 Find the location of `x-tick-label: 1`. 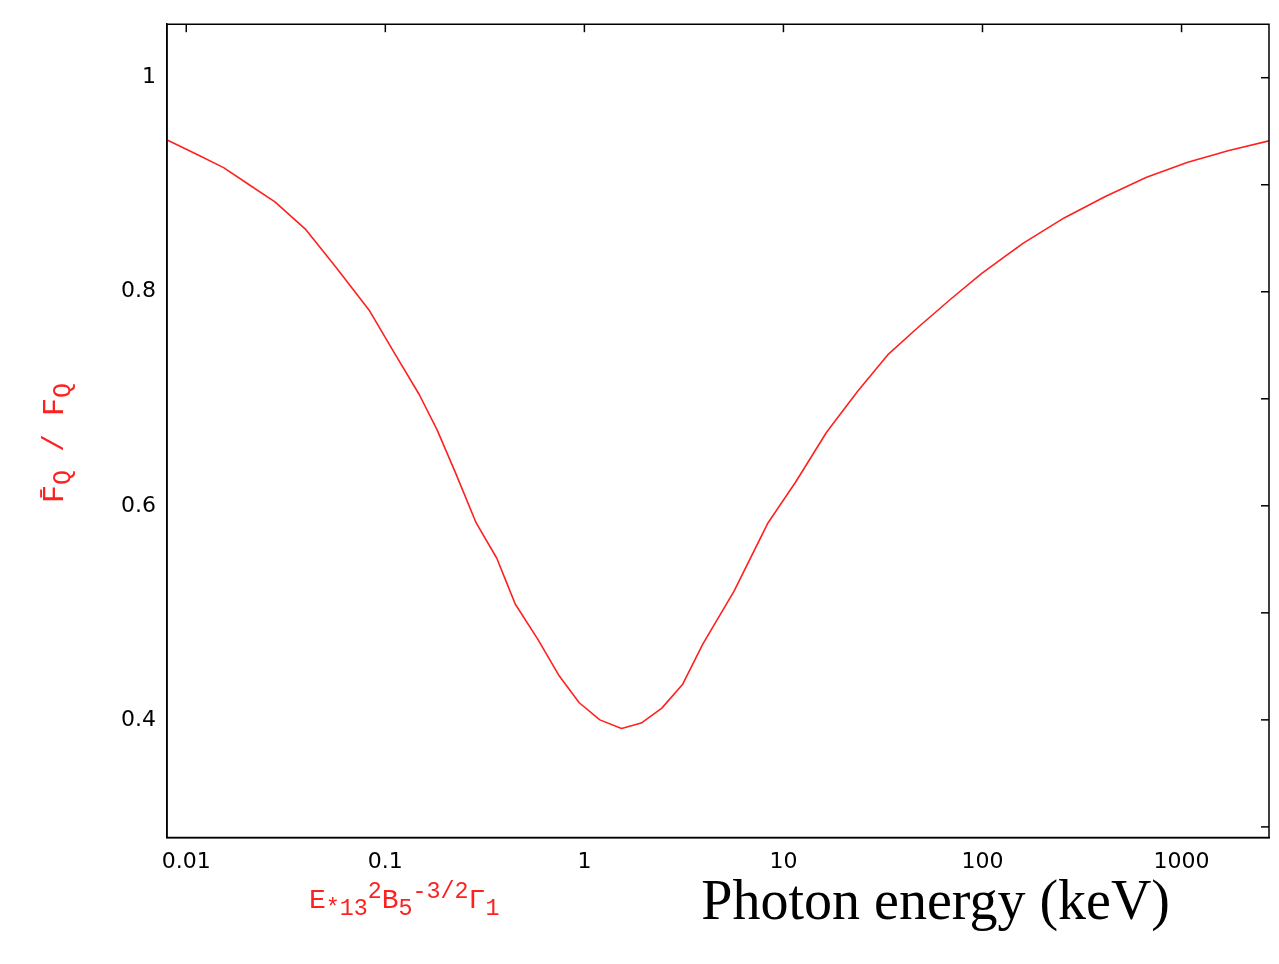

x-tick-label: 1 is located at coordinates (584, 860).